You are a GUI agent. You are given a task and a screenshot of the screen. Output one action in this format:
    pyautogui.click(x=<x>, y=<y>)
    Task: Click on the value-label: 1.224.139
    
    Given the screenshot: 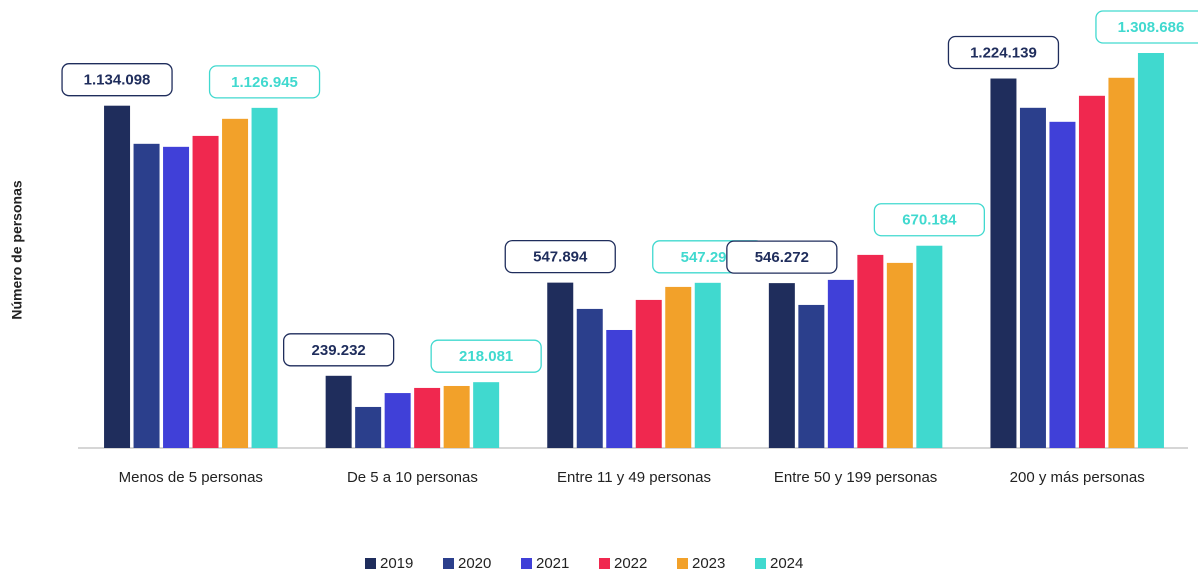 What is the action you would take?
    pyautogui.click(x=1003, y=52)
    